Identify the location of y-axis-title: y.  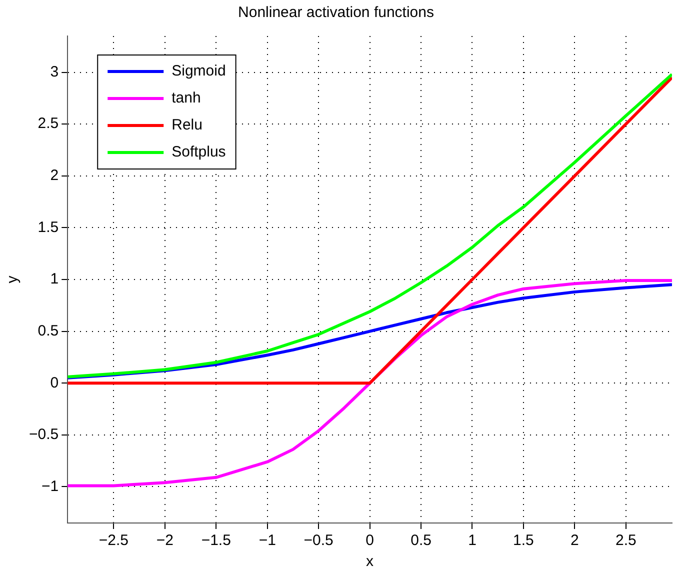
(13, 279).